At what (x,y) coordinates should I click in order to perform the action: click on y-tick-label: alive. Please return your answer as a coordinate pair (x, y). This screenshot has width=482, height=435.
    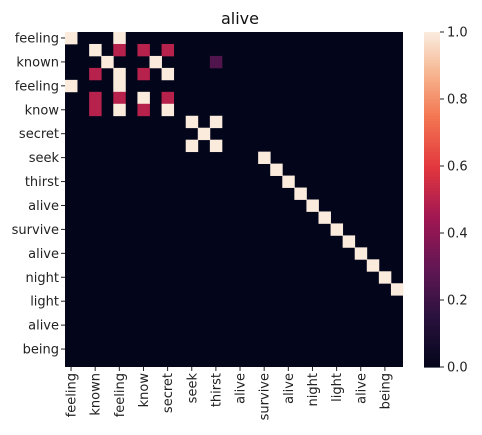
    Looking at the image, I should click on (43, 206).